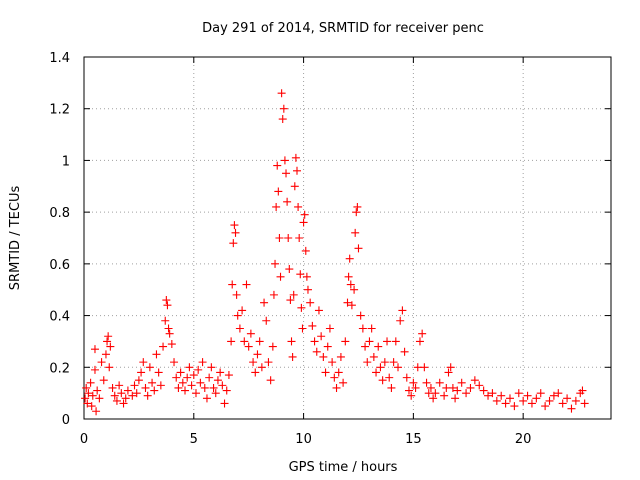 The height and width of the screenshot is (480, 640). I want to click on y-axis-label: SRMTID / TECUs, so click(15, 238).